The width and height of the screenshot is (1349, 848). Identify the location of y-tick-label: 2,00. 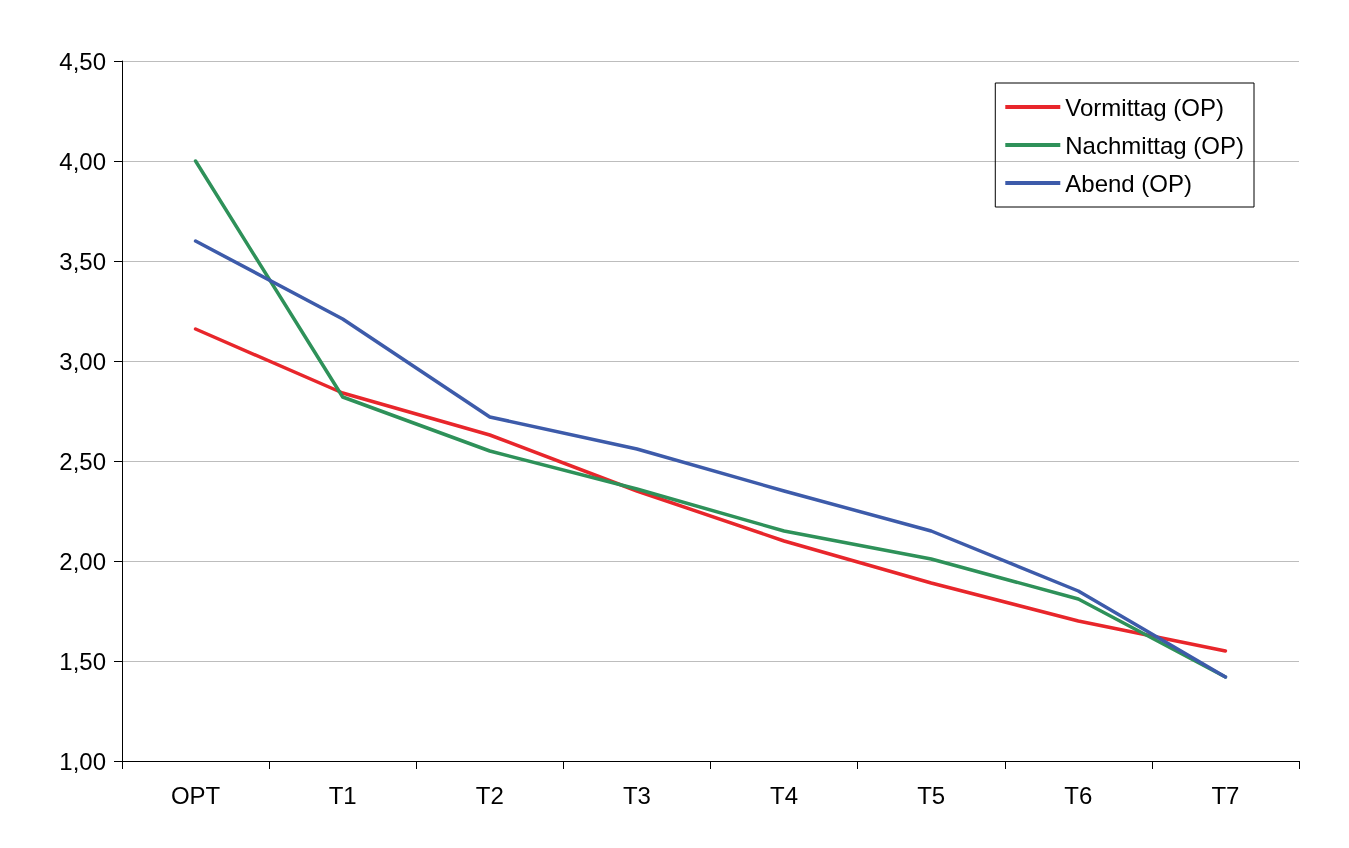
(82, 561).